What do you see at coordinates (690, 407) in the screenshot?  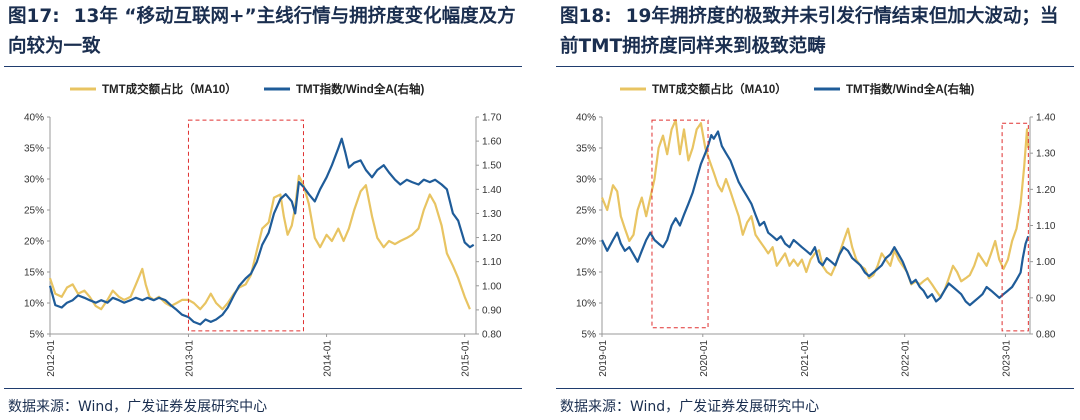 I see `figure-18-source: 数据来源：Wind，广发证券发展研究中心` at bounding box center [690, 407].